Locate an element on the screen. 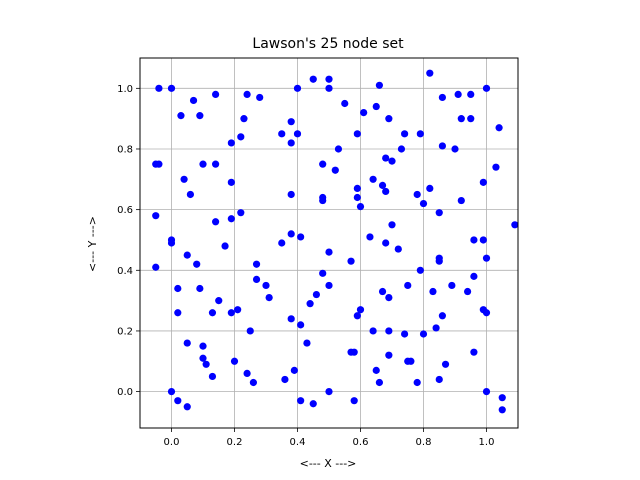 The height and width of the screenshot is (480, 640). y-tick-label: 0.6 is located at coordinates (125, 210).